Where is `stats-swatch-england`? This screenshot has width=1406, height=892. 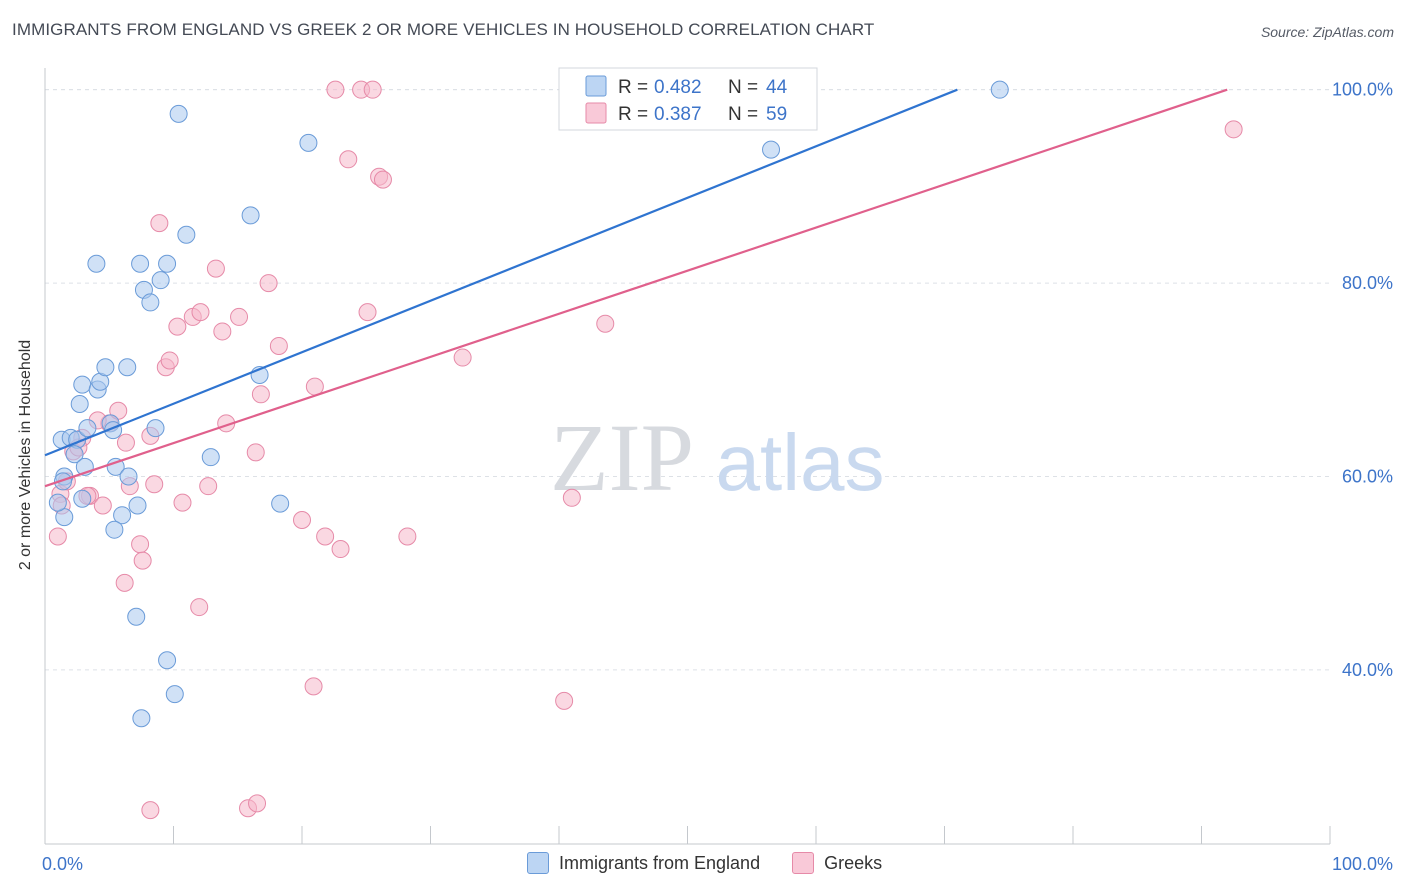
stats-swatch-england is located at coordinates (596, 86).